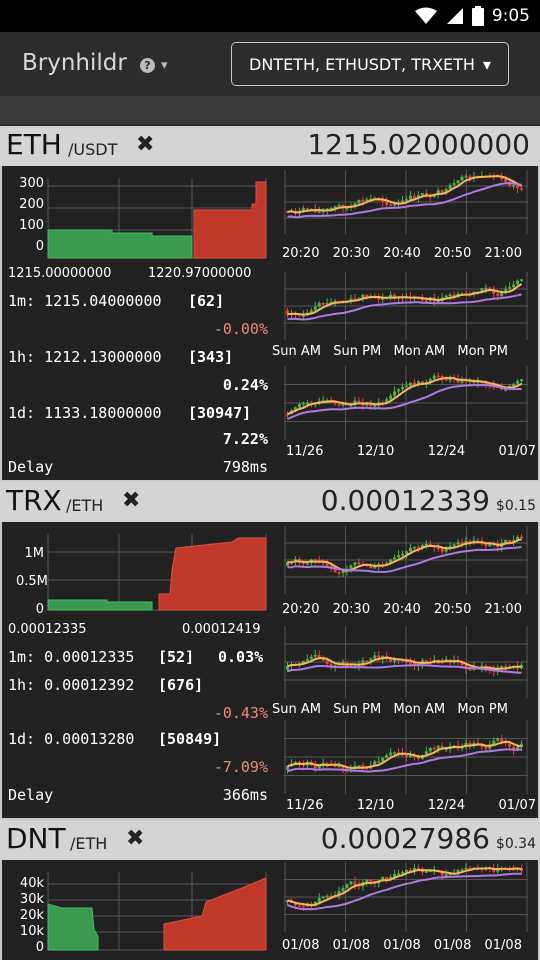 Image resolution: width=540 pixels, height=960 pixels. Describe the element at coordinates (93, 149) in the screenshot. I see `quote-asset: /USDT` at that location.